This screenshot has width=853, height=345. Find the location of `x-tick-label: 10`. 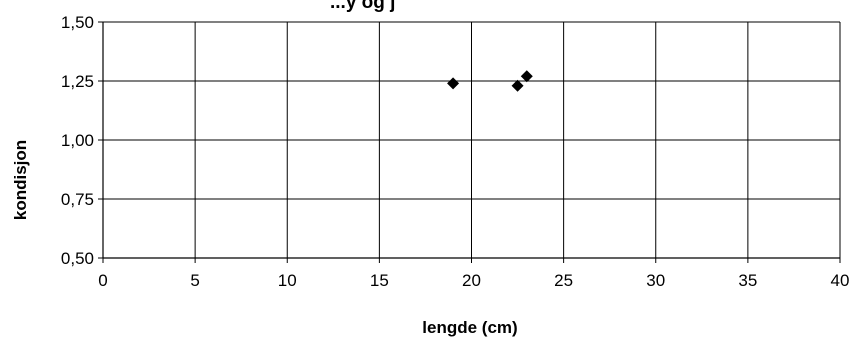

x-tick-label: 10 is located at coordinates (287, 280).